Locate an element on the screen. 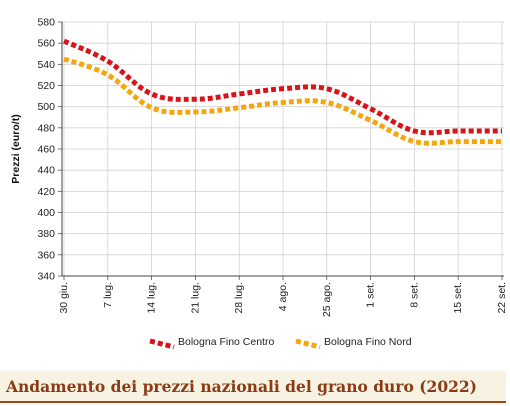 This screenshot has height=406, width=510. legend: Bologna Fino Centro Bologna Fino Nord is located at coordinates (280, 343).